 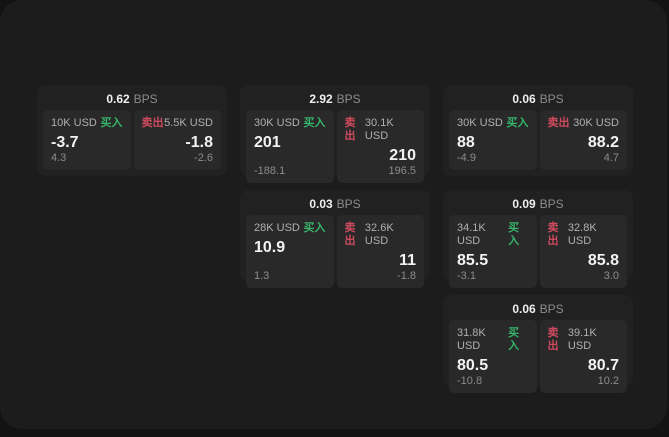 I want to click on buy-sub-value: -10.8, so click(x=470, y=381).